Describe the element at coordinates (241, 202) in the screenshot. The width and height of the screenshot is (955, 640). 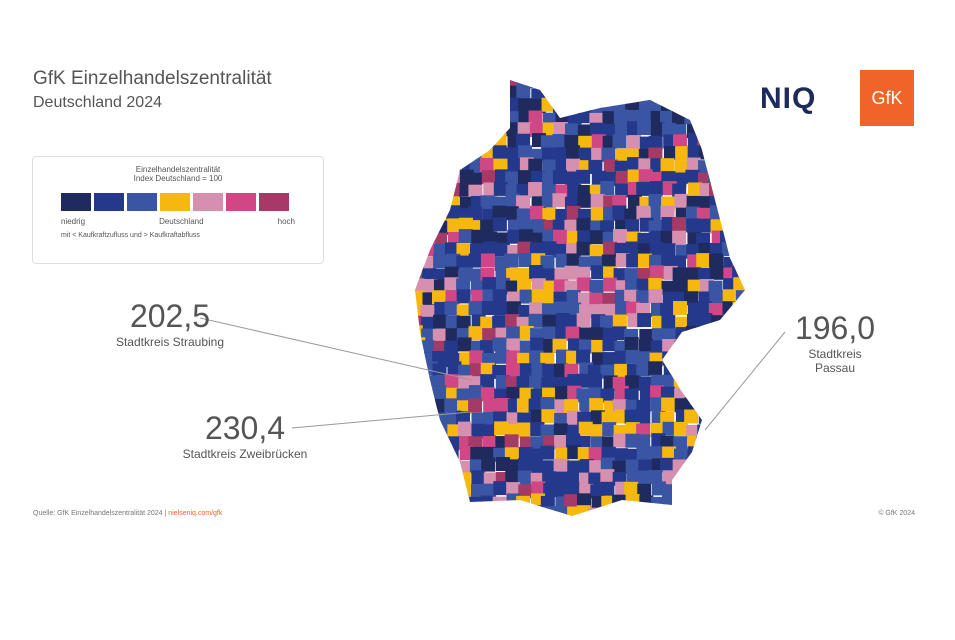
I see `legend-swatch` at that location.